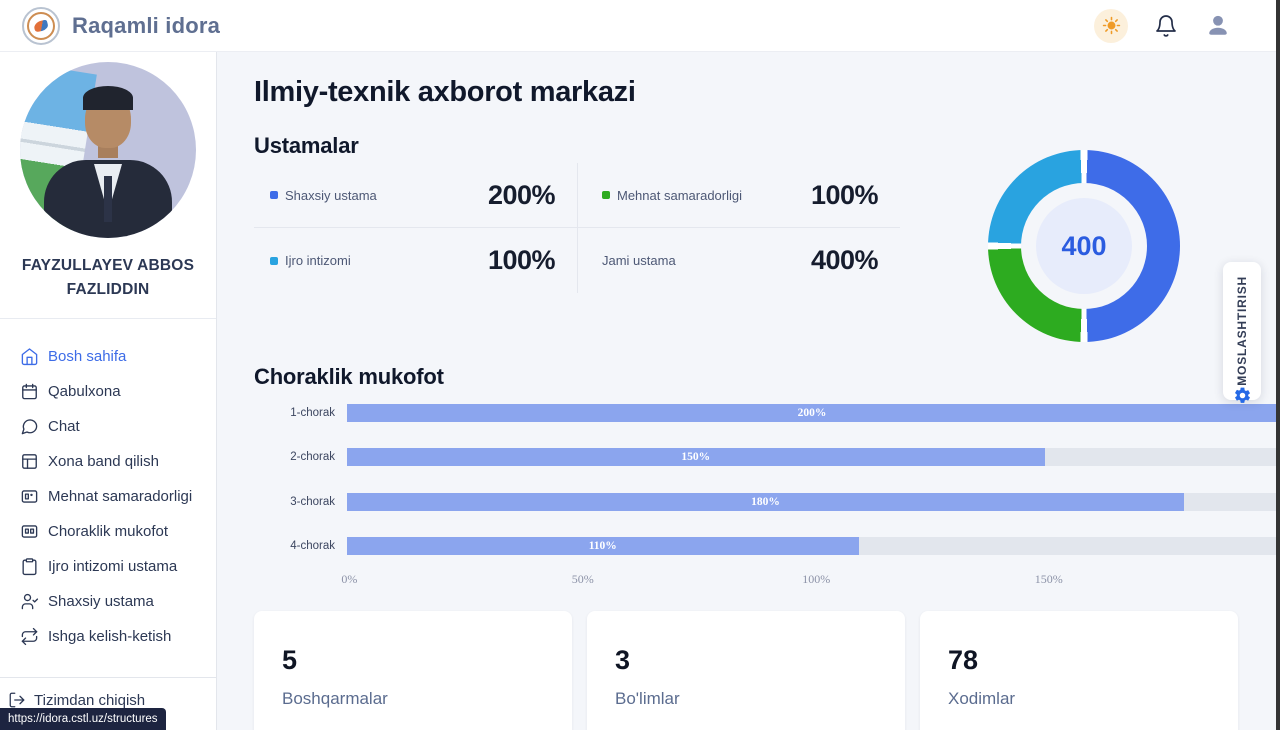 The image size is (1280, 730). I want to click on card-bolimlar: 3 Bo'limlar, so click(746, 670).